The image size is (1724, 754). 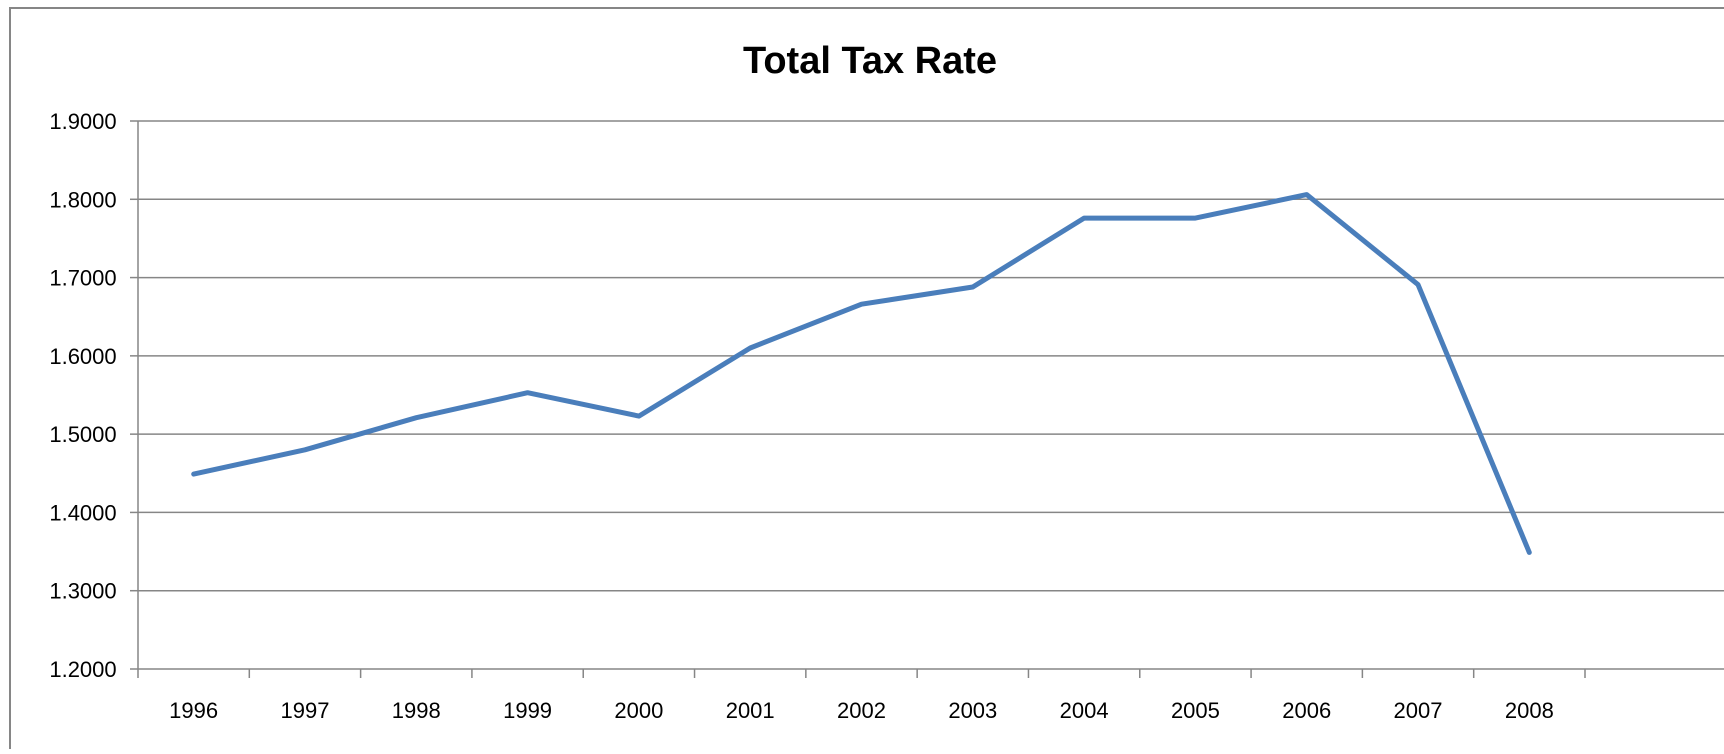 What do you see at coordinates (1529, 710) in the screenshot?
I see `x-tick-label: 2008` at bounding box center [1529, 710].